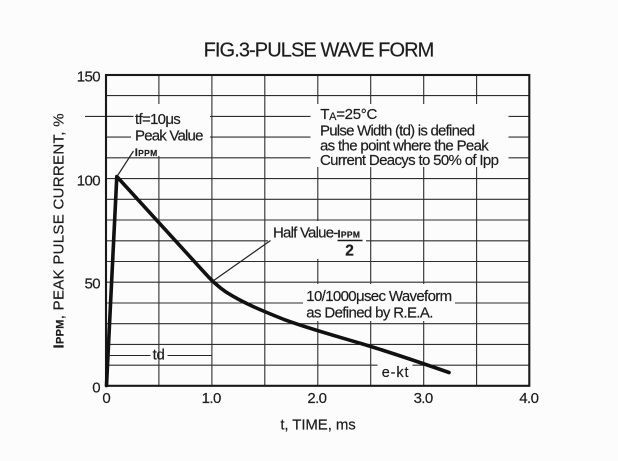  Describe the element at coordinates (396, 373) in the screenshot. I see `svg-text: e-kt` at that location.